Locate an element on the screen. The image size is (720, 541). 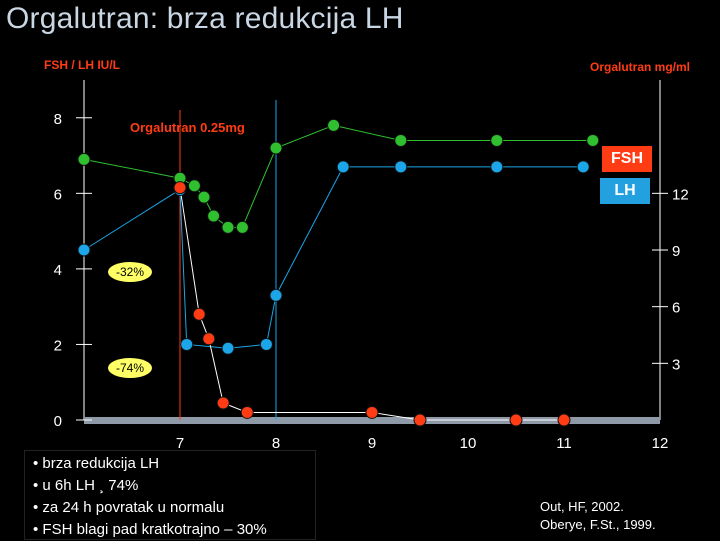
y-tick-label: 6 is located at coordinates (58, 194).